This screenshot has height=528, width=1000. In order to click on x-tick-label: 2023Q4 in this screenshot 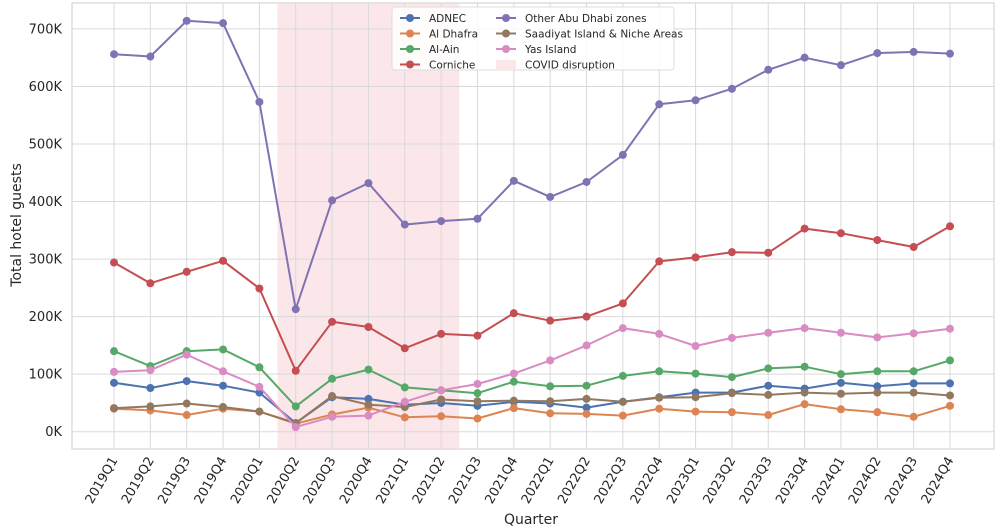, I will do `click(792, 481)`.